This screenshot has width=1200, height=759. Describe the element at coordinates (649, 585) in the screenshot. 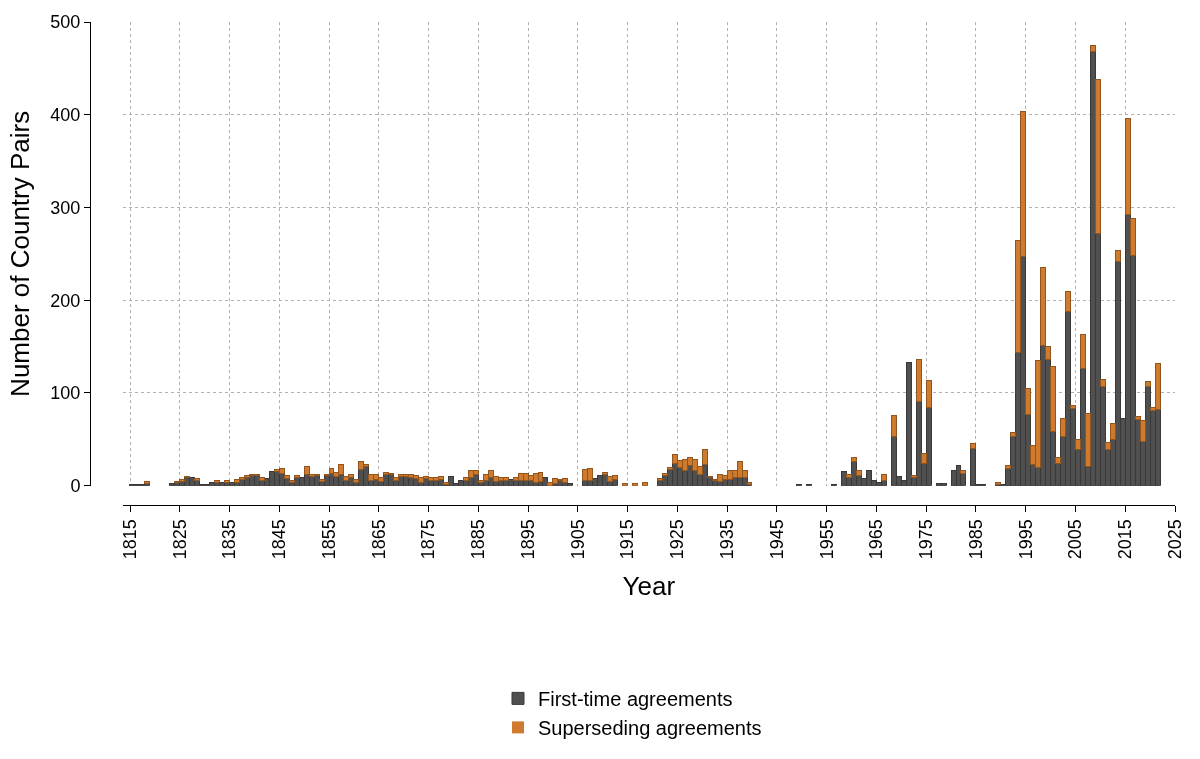

I see `x-axis-title: Year` at that location.